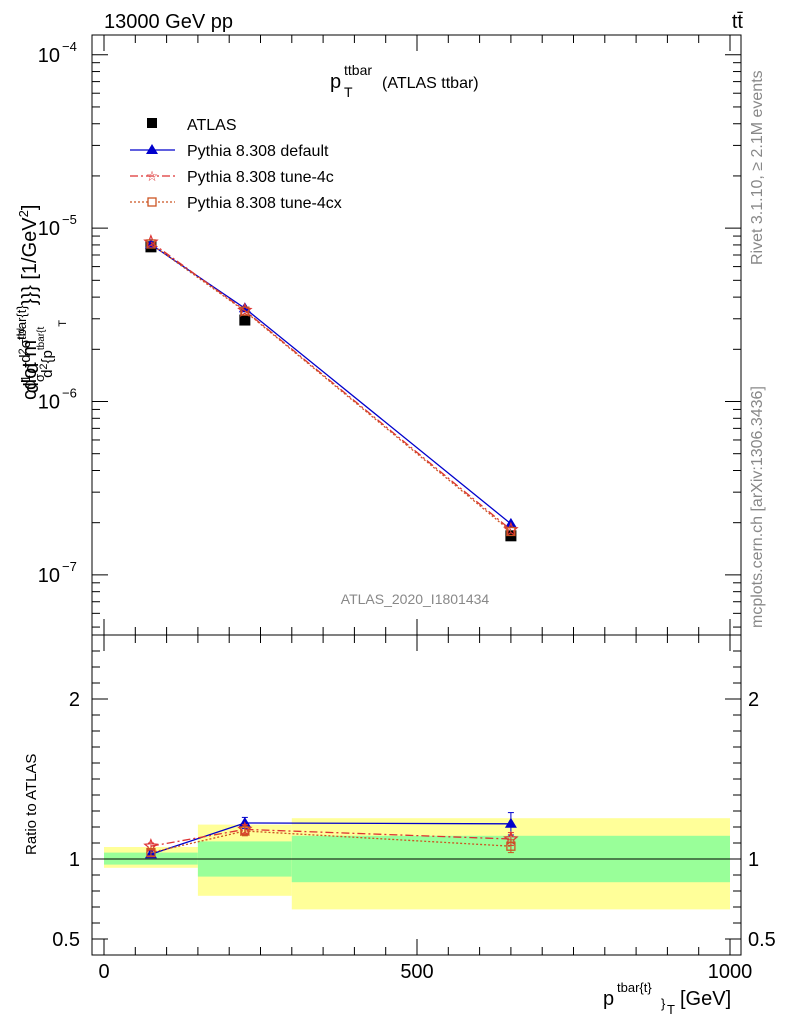  Describe the element at coordinates (103, 972) in the screenshot. I see `x-tick-label: 0` at that location.